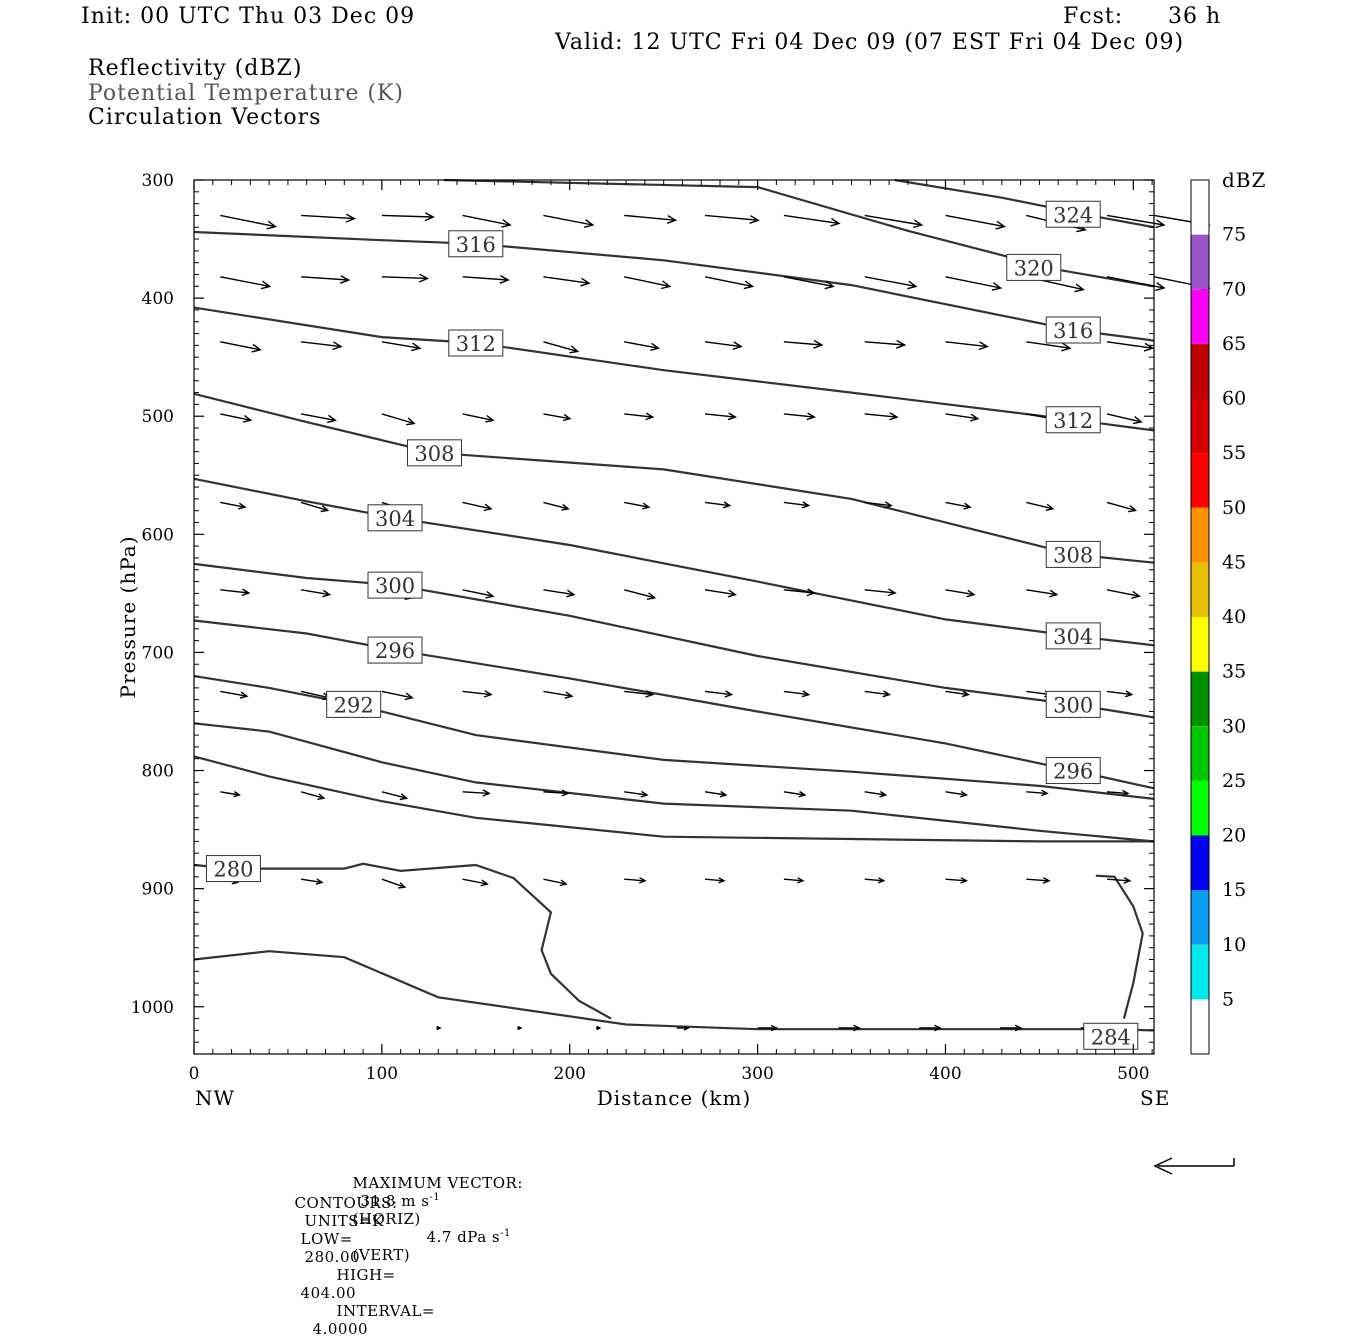  I want to click on legend-circulation-vectors: Circulation Vectors, so click(205, 117).